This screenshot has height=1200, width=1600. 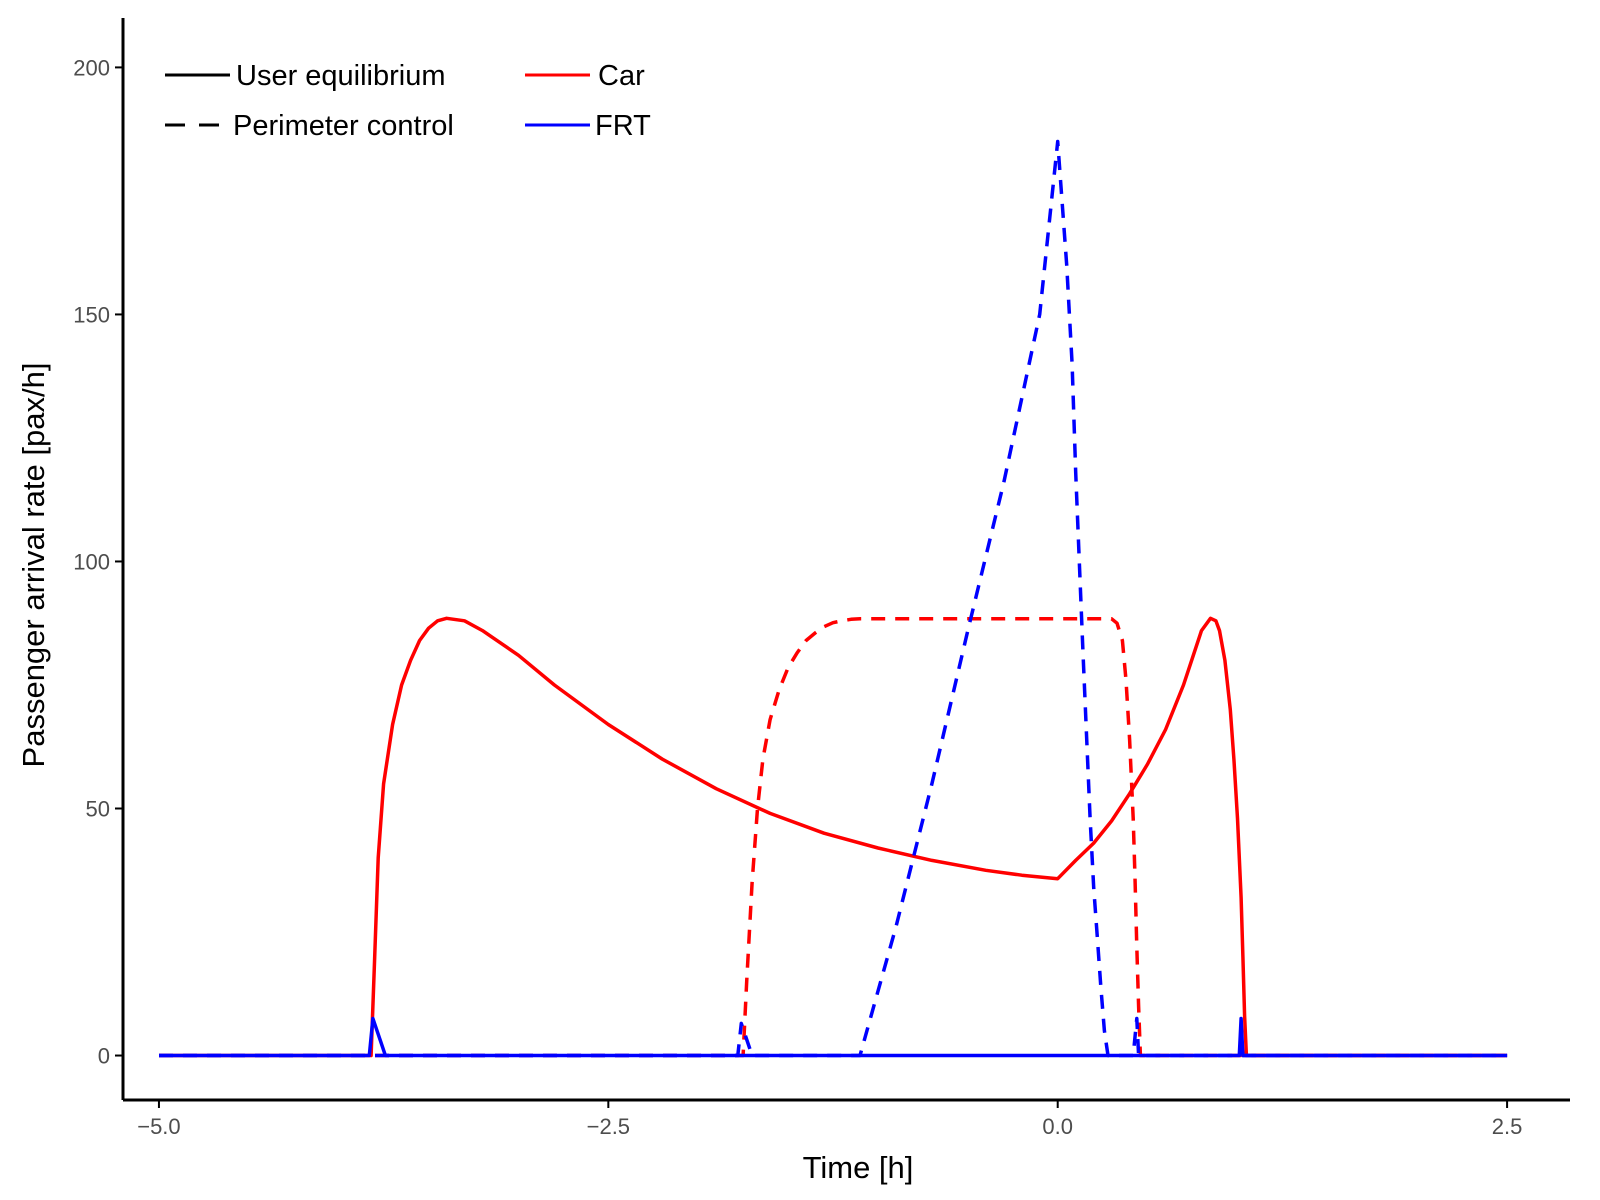 What do you see at coordinates (1507, 1126) in the screenshot?
I see `x-tick-label: 2.5` at bounding box center [1507, 1126].